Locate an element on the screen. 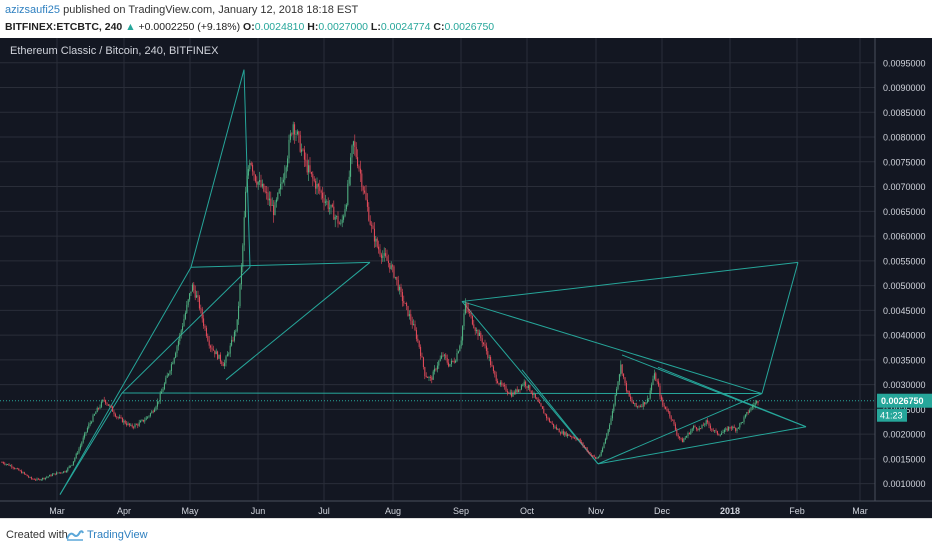  y-tick-label: 0.0075000 is located at coordinates (904, 162).